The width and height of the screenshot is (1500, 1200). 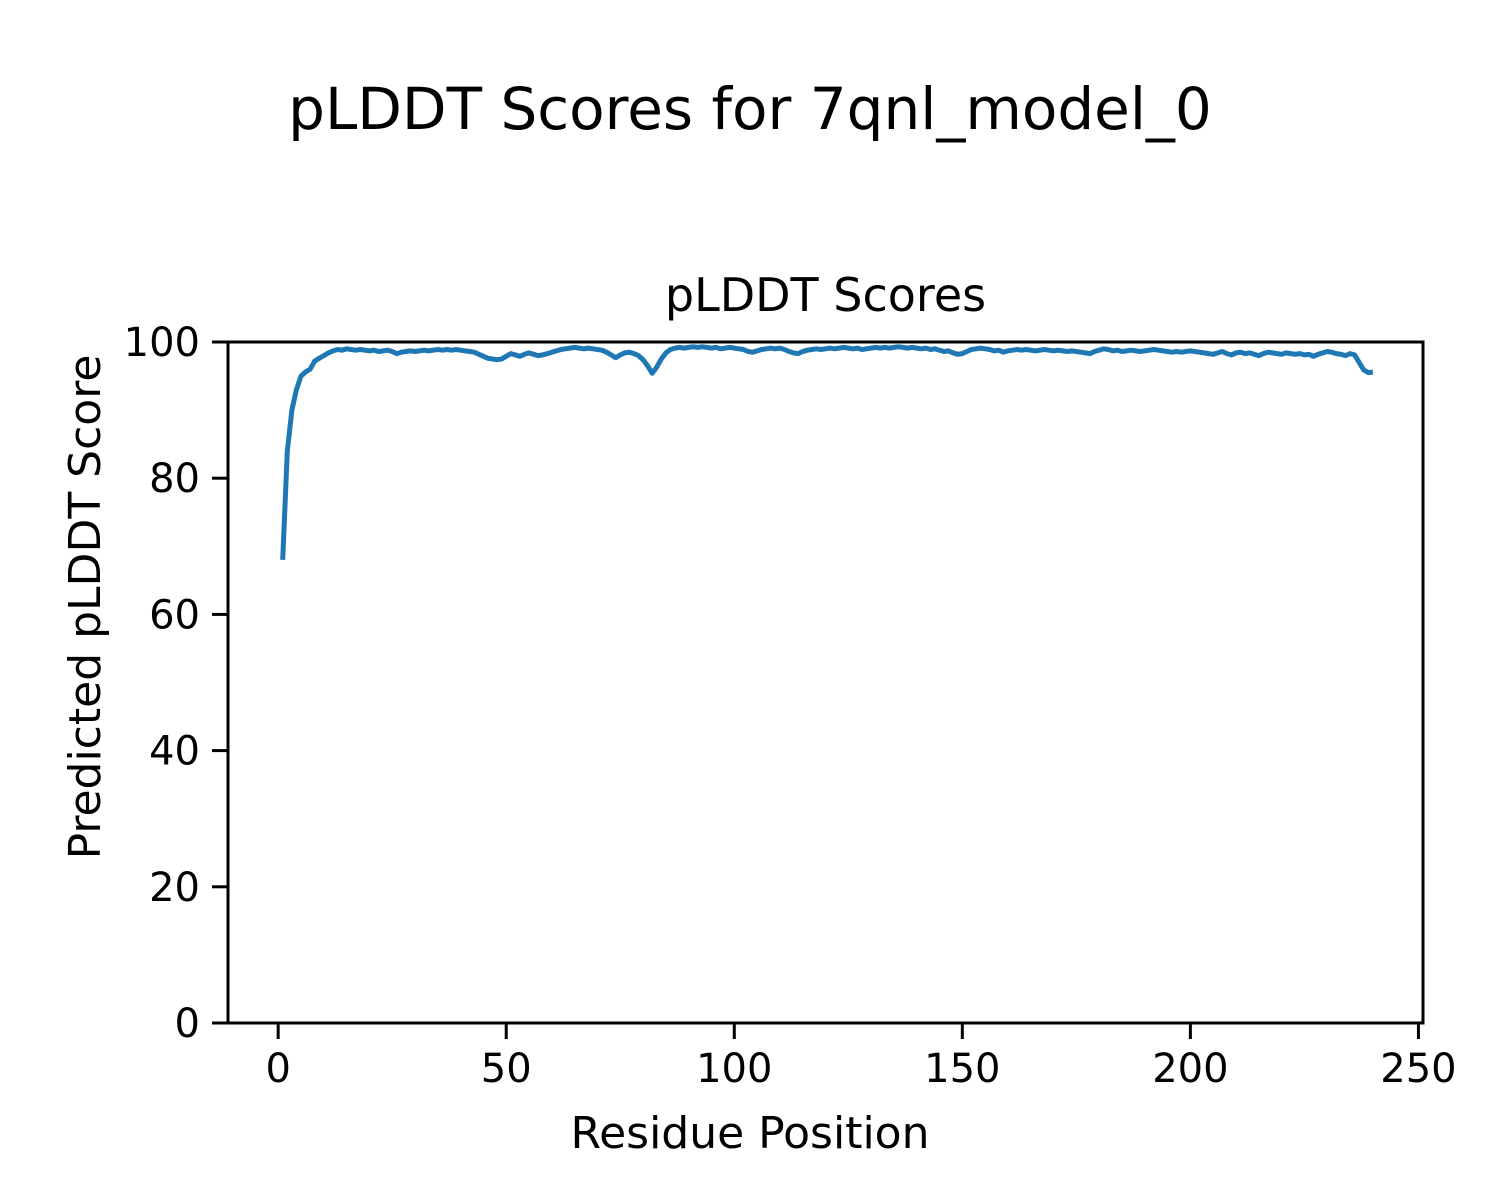 I want to click on x-axis-tick-label: 100, so click(x=734, y=1069).